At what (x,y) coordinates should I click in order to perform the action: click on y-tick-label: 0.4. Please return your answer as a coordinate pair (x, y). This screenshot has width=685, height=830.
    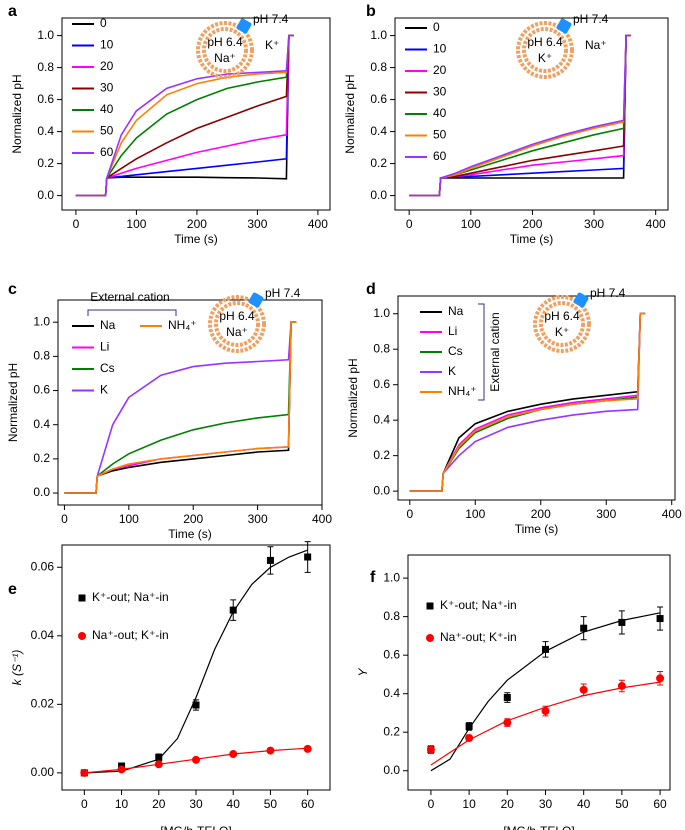
    Looking at the image, I should click on (41, 424).